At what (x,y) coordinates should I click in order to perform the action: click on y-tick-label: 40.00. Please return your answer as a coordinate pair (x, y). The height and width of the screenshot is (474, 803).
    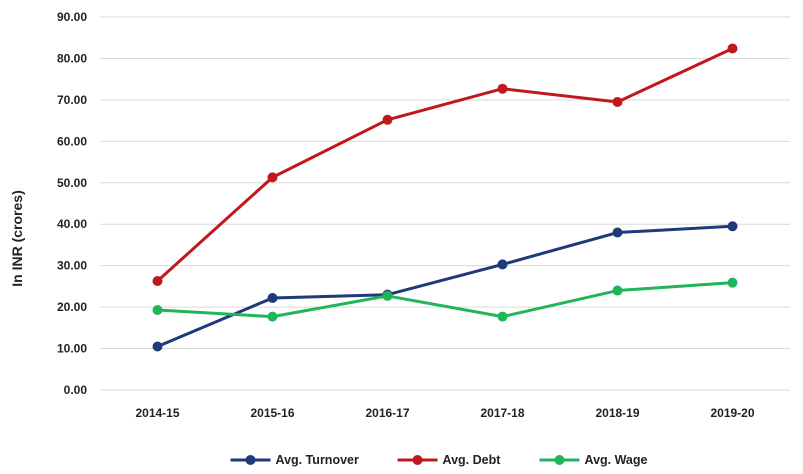
    Looking at the image, I should click on (72, 224).